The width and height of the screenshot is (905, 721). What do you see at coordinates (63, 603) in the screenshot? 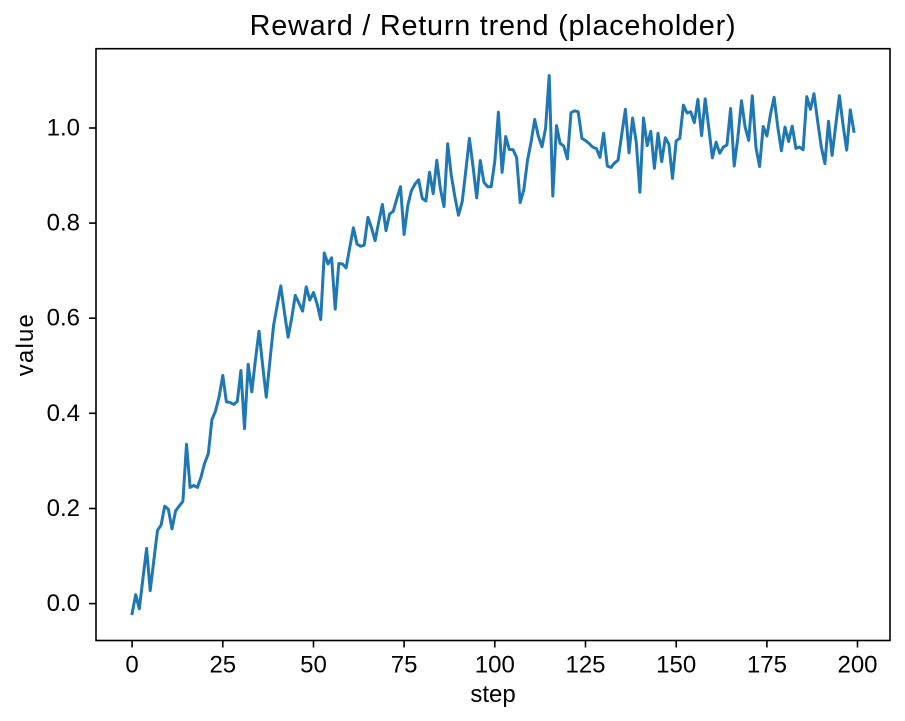
I see `svg-text: 0.0` at bounding box center [63, 603].